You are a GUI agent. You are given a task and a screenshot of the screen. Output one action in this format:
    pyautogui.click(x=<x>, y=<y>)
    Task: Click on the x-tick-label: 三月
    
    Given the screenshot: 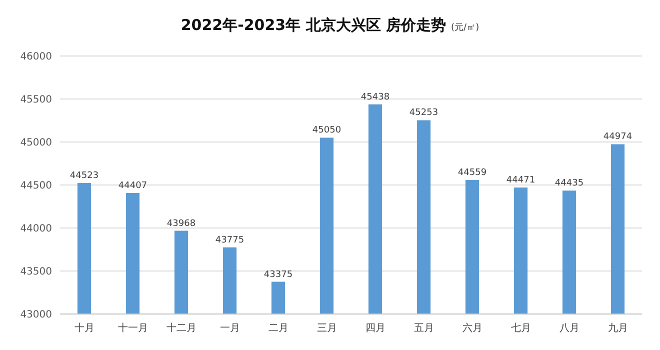 What is the action you would take?
    pyautogui.click(x=326, y=328)
    